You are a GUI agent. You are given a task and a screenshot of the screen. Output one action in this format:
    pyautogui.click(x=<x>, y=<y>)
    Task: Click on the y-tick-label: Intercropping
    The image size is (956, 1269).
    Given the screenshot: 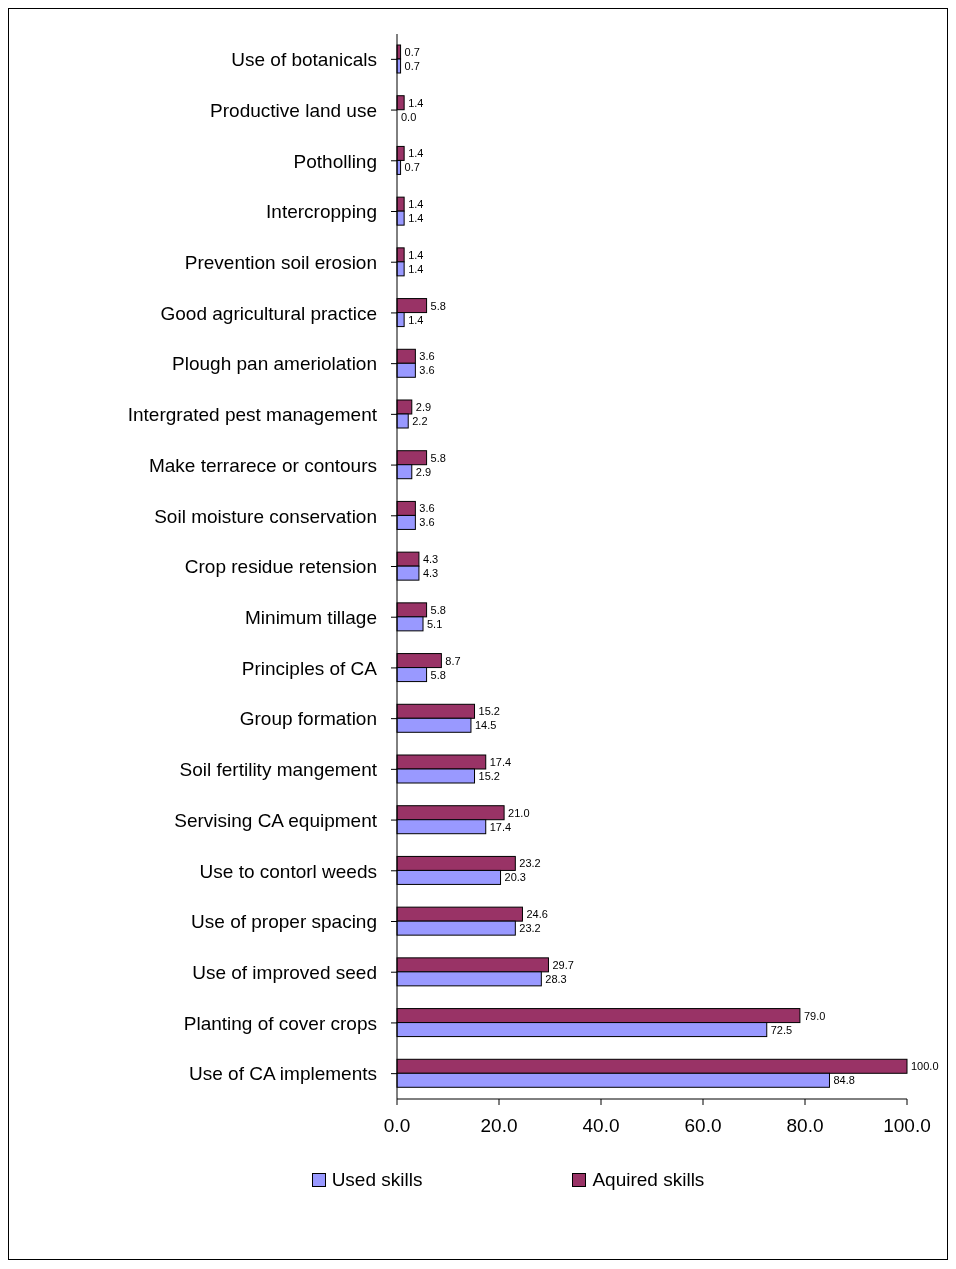 What is the action you would take?
    pyautogui.click(x=321, y=212)
    